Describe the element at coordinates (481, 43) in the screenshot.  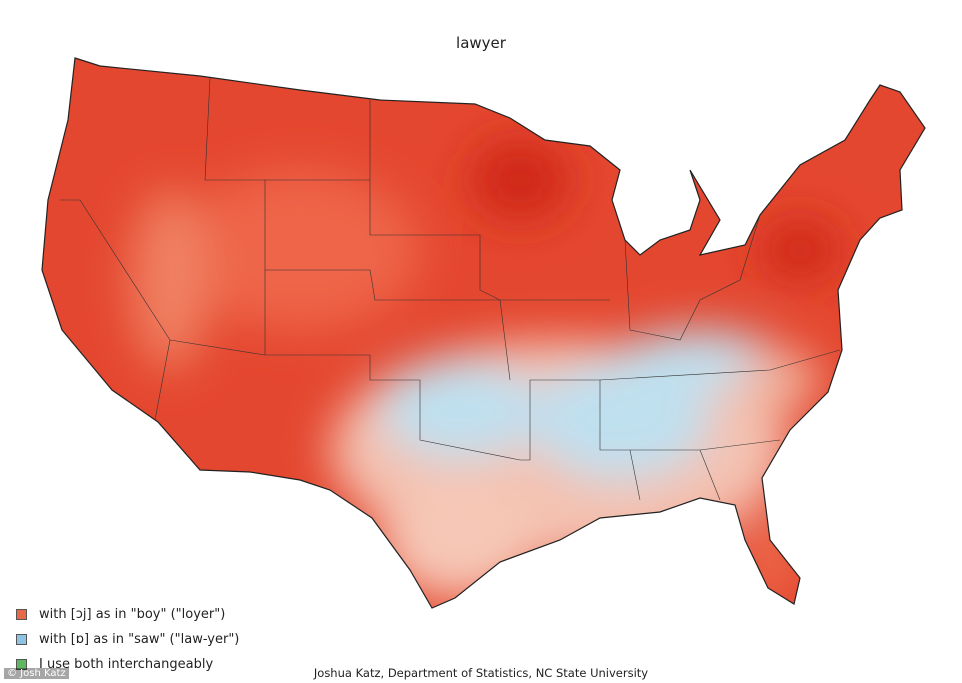
I see `map-title: lawyer` at that location.